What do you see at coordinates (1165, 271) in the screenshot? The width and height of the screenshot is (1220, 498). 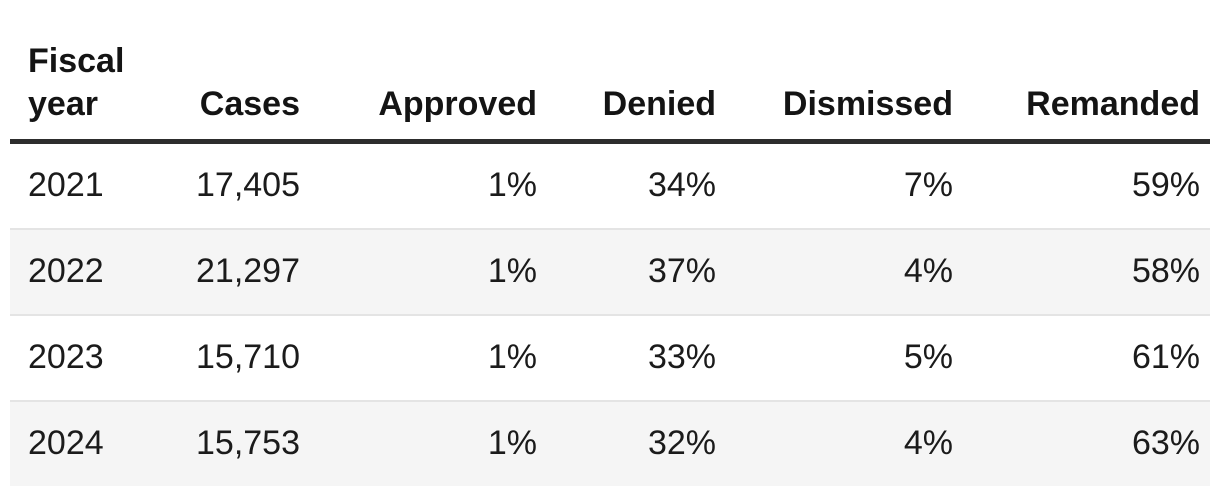 I see `cell-remanded: 58%` at bounding box center [1165, 271].